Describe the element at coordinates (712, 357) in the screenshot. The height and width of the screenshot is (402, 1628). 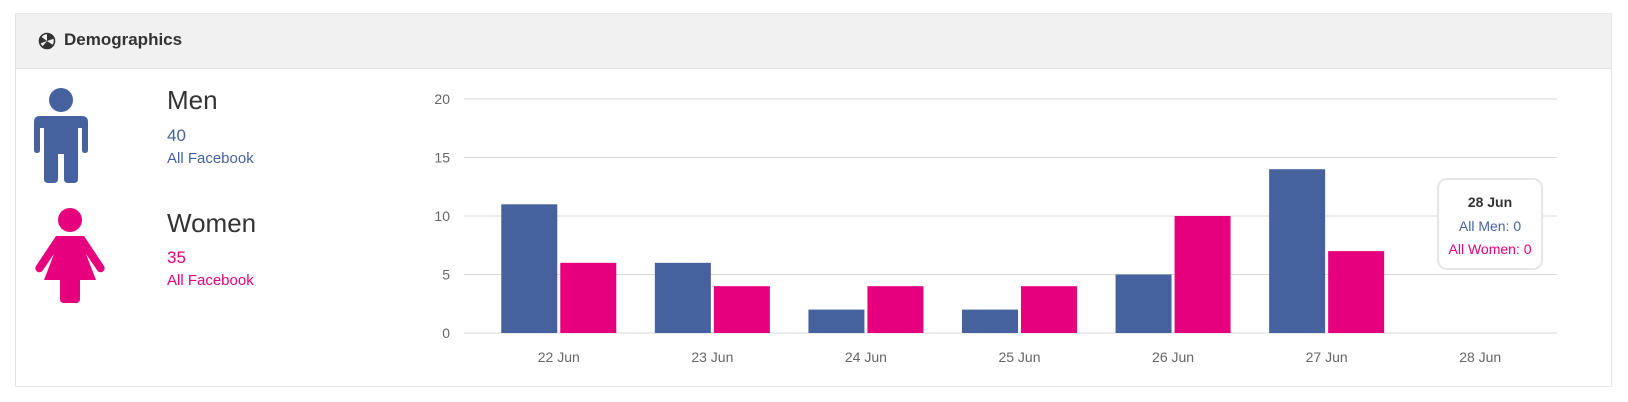
I see `x-tick-label: 23 Jun` at that location.